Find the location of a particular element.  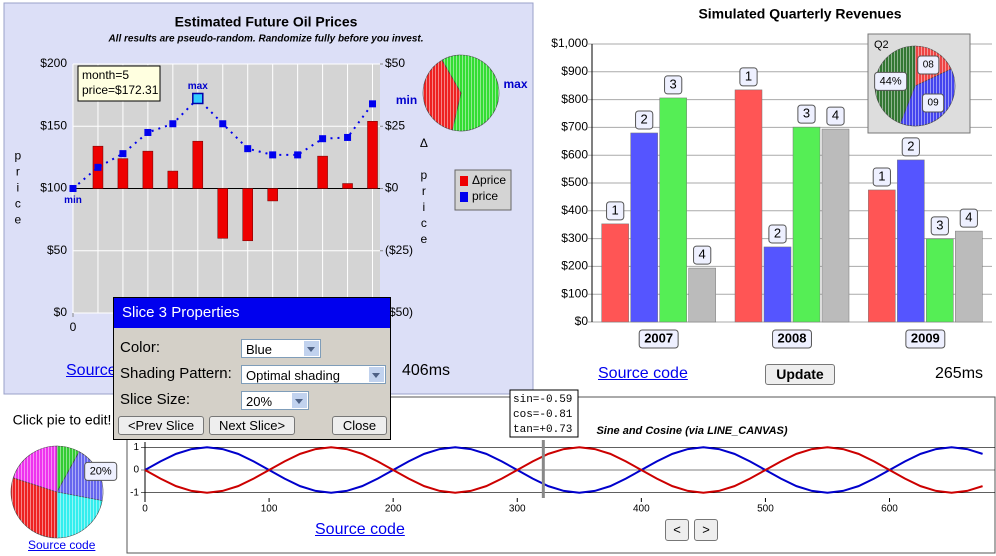

pie-value-label-box is located at coordinates (101, 471).